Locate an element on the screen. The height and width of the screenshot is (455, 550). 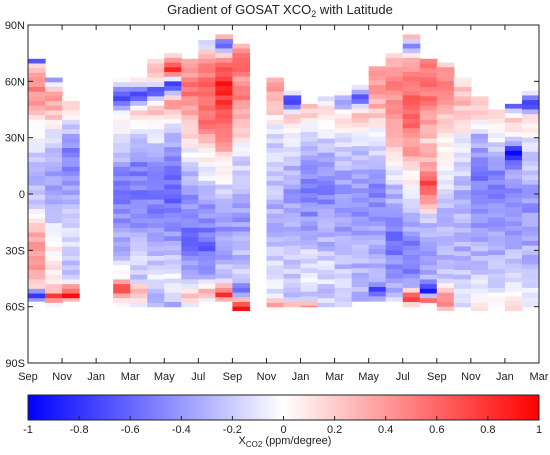
x-tick-label: Mar is located at coordinates (539, 377).